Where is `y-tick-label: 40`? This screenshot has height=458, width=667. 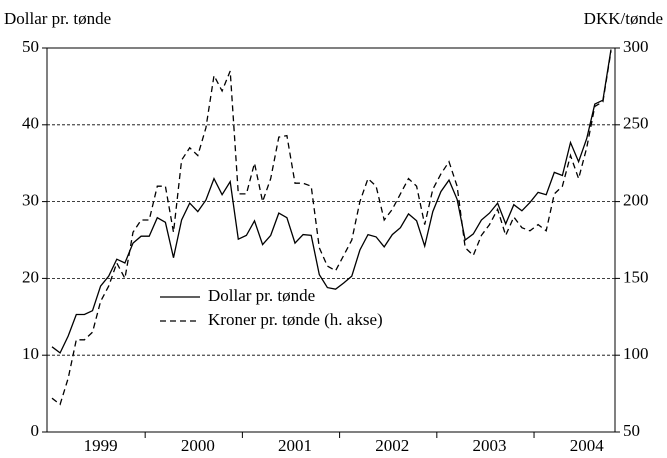
y-tick-label: 40 is located at coordinates (30, 123).